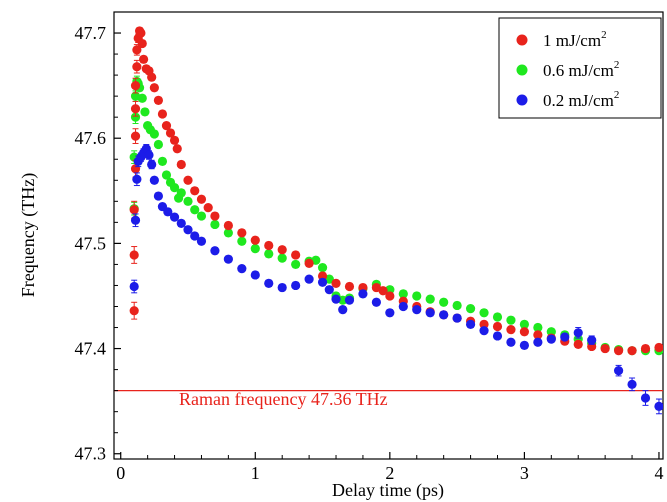  I want to click on x-axis-label: Delay time (ps), so click(388, 490).